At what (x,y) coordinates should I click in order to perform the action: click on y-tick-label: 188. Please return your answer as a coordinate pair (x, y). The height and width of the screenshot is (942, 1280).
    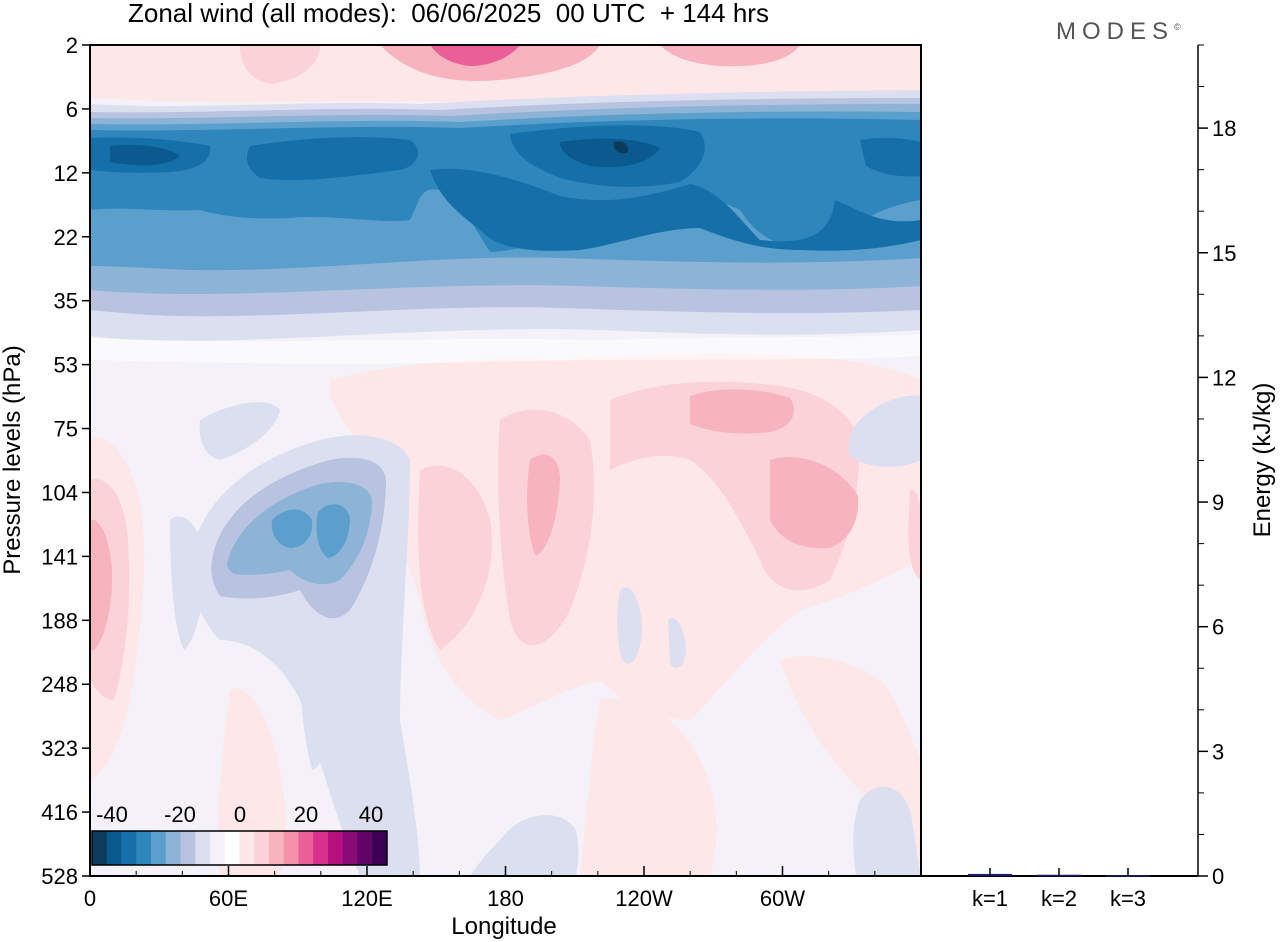
    Looking at the image, I should click on (59, 620).